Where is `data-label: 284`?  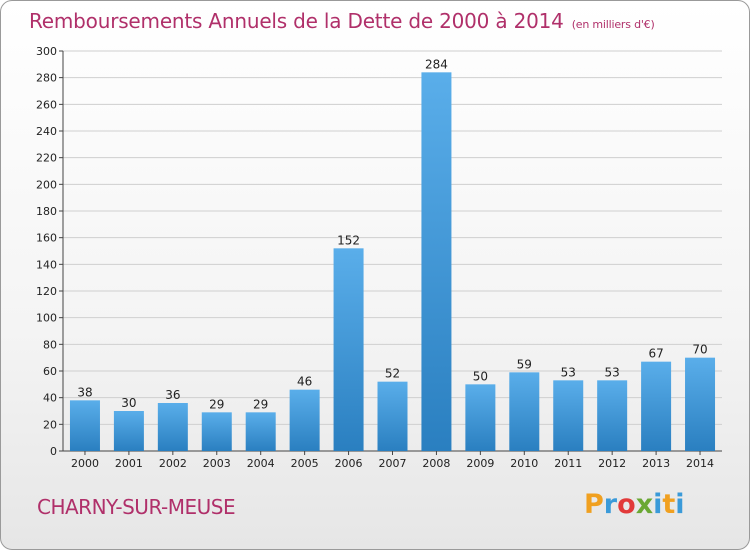 data-label: 284 is located at coordinates (436, 64).